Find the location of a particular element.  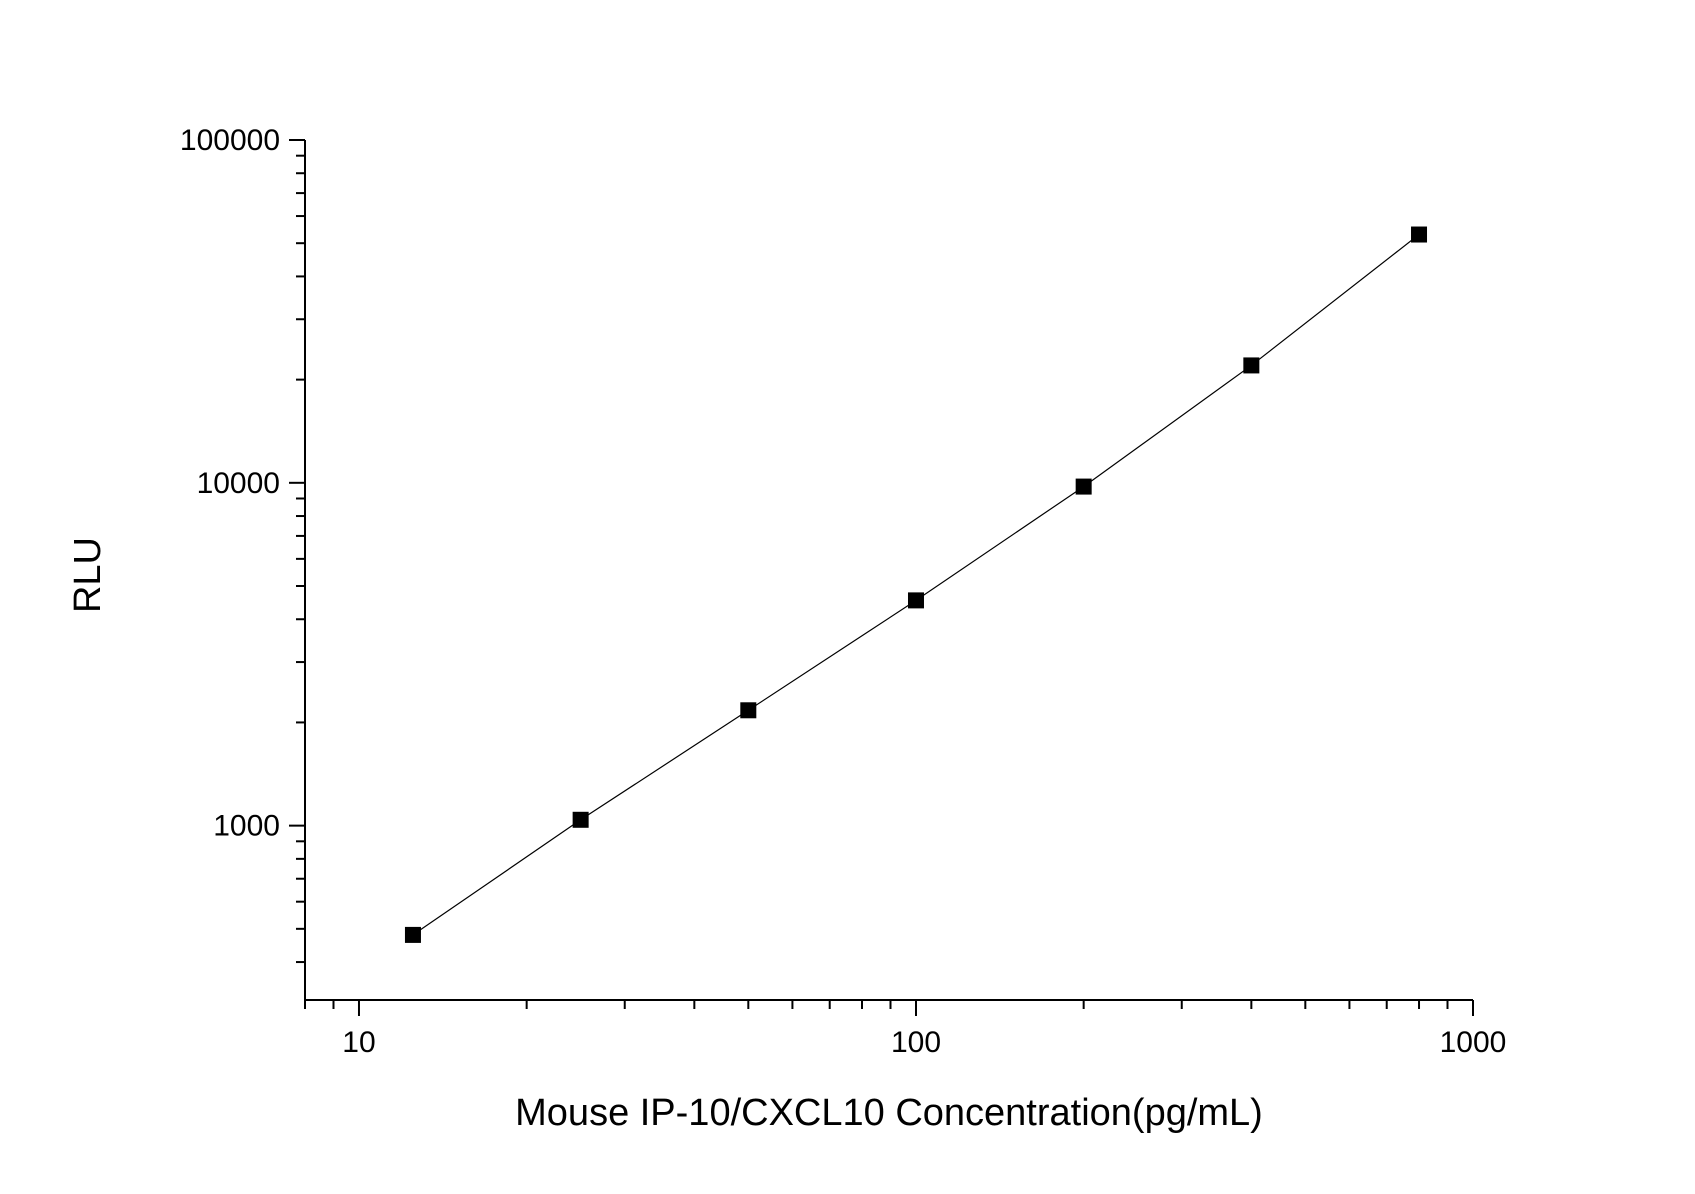

y-axis-title: RLU is located at coordinates (88, 575).